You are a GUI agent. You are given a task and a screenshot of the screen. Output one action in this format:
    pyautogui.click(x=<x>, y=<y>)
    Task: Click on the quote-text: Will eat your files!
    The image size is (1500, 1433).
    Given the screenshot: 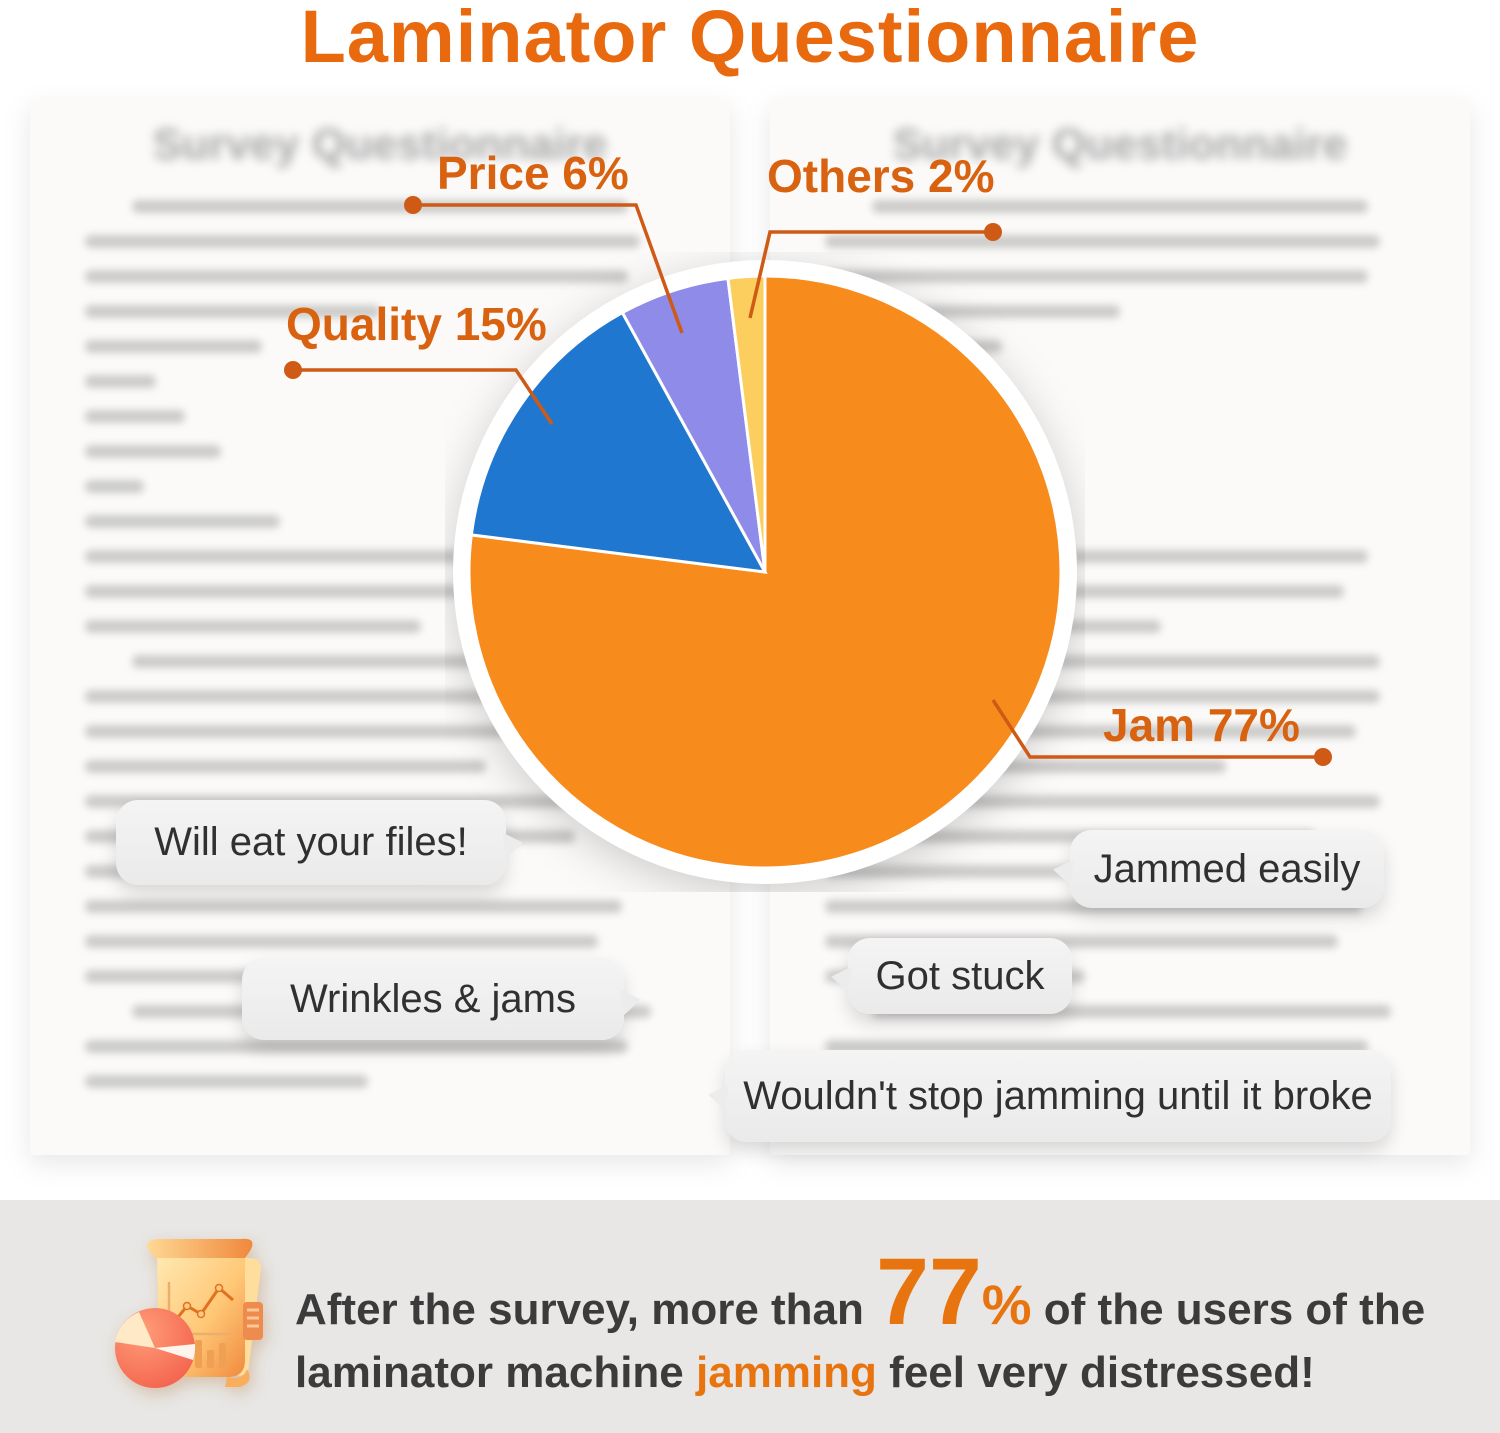 What is the action you would take?
    pyautogui.click(x=311, y=842)
    